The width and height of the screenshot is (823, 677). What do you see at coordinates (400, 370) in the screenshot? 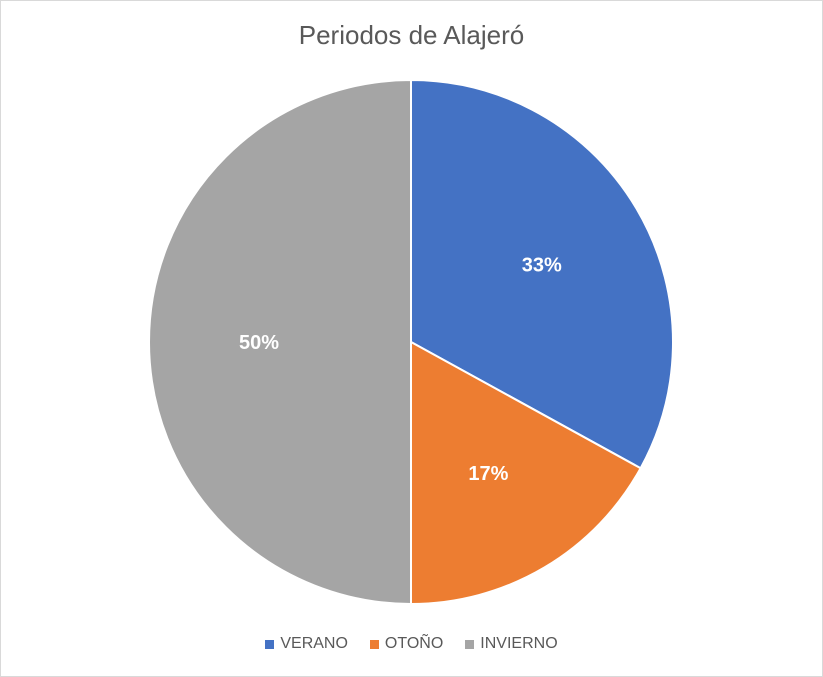
I see `pie-data-labels: 33% 17% 50%` at bounding box center [400, 370].